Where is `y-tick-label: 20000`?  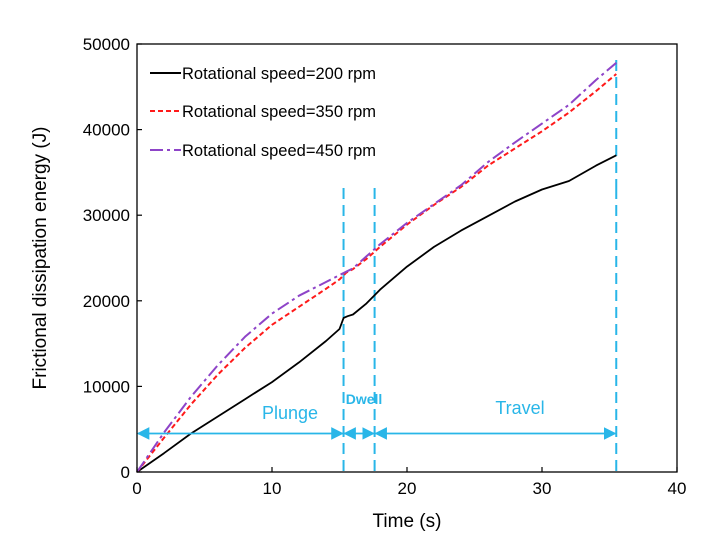
y-tick-label: 20000 is located at coordinates (106, 301).